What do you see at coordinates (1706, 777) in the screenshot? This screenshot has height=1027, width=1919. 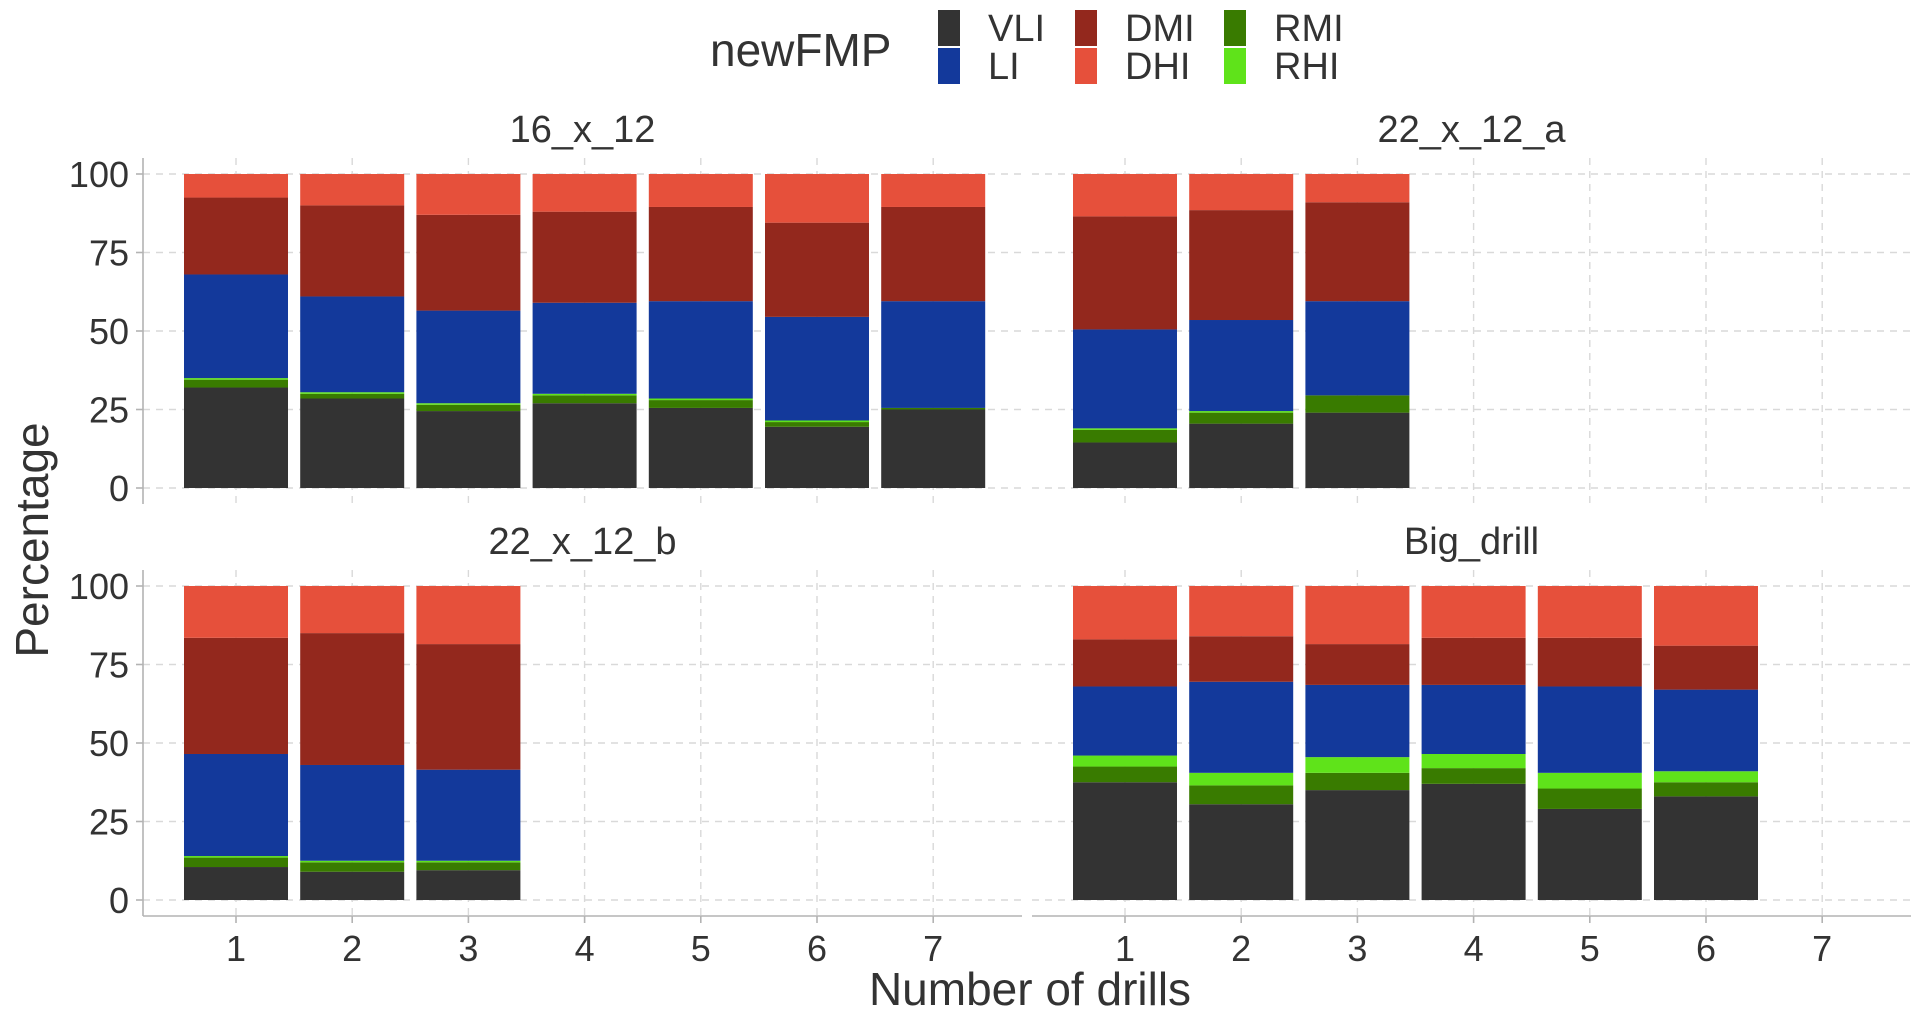 I see `bar-segment-big-drill-6-rhi` at bounding box center [1706, 777].